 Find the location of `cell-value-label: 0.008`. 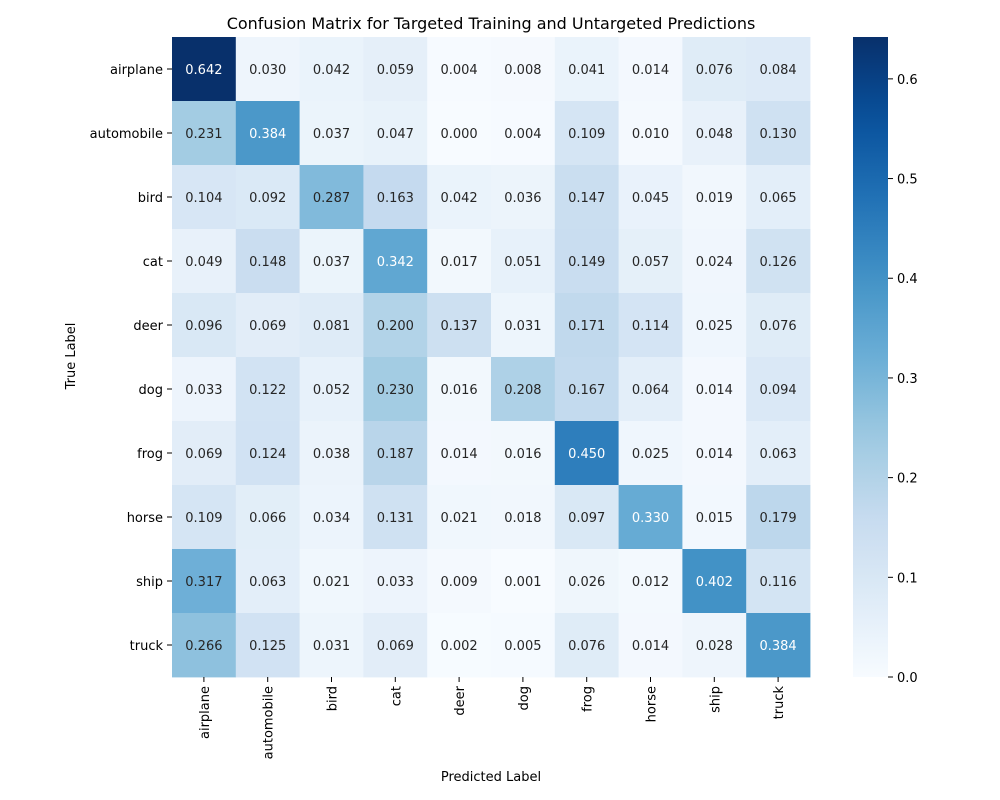

cell-value-label: 0.008 is located at coordinates (522, 70).